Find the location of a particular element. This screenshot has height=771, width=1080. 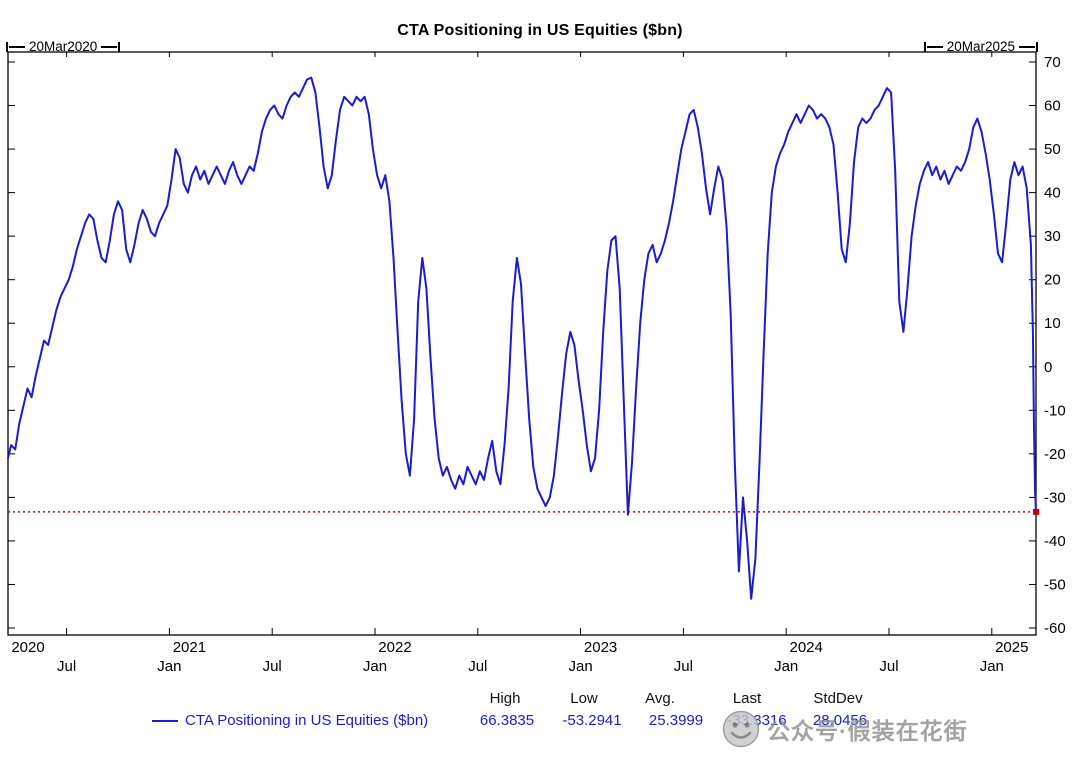

y-axis-tick-label: -30 is located at coordinates (1055, 497).